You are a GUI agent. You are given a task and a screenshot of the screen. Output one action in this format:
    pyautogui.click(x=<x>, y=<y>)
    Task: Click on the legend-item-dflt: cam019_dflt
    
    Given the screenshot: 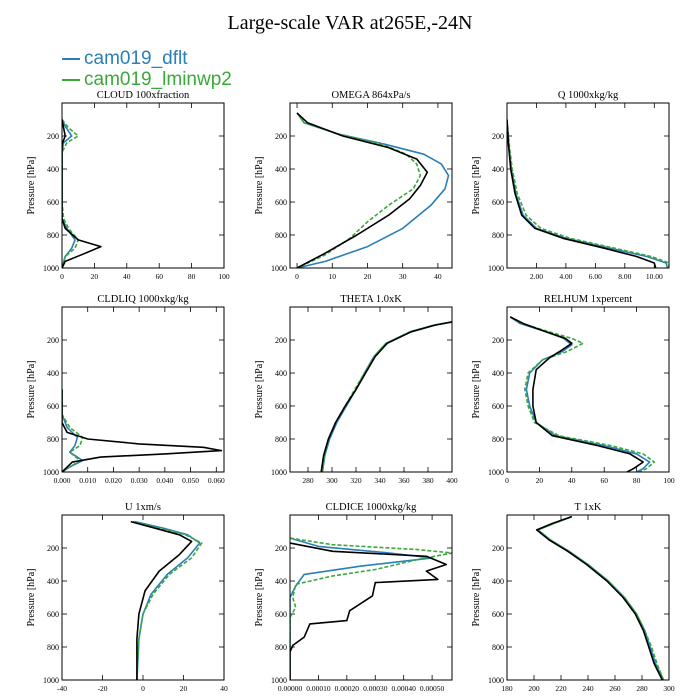 What is the action you would take?
    pyautogui.click(x=147, y=58)
    